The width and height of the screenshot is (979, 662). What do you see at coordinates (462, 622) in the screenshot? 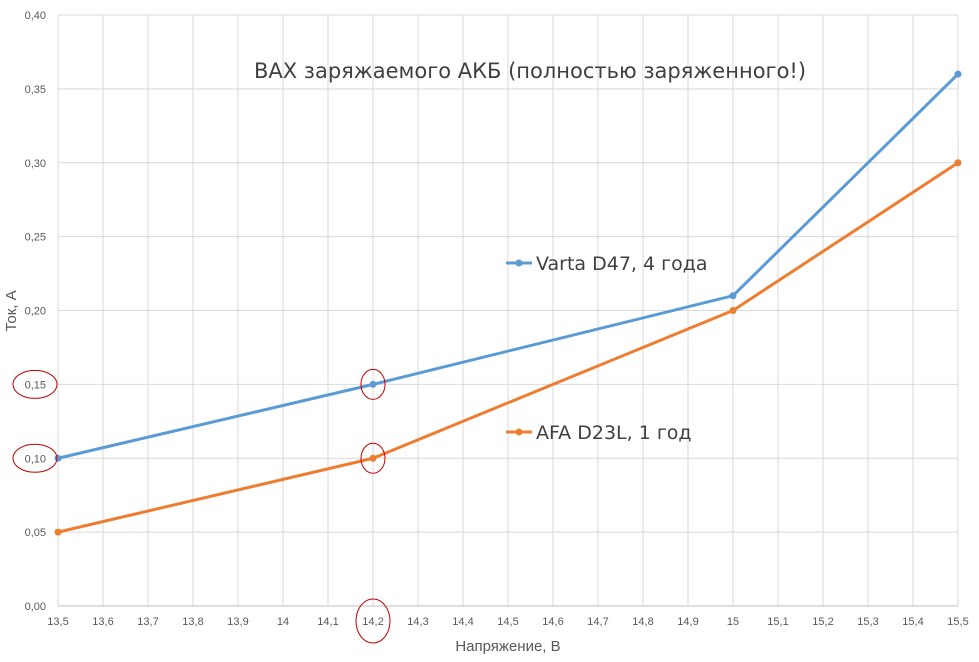
I see `x-tick-label: 14,4` at bounding box center [462, 622].